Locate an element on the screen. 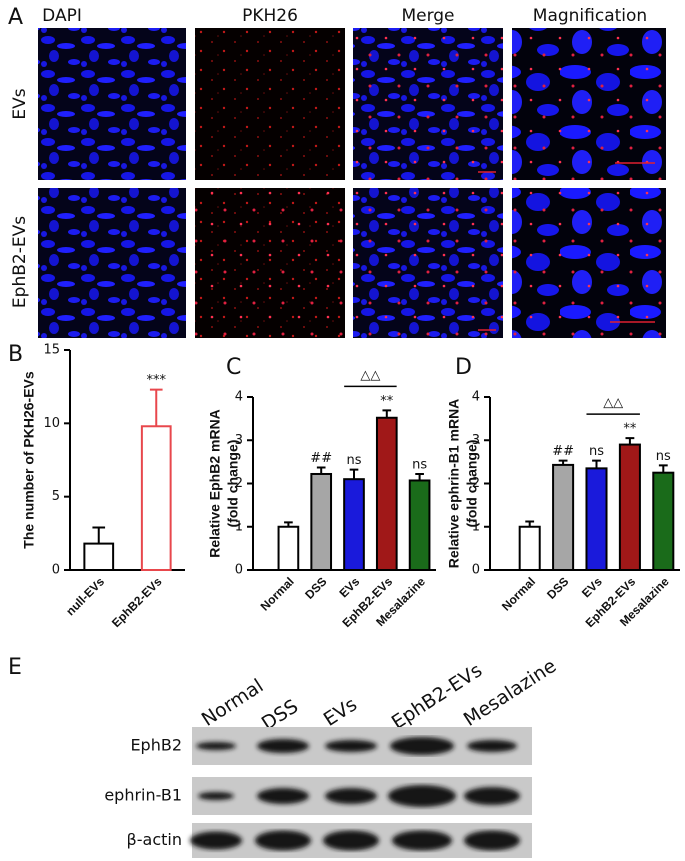 The image size is (685, 861). lane-label: EVs is located at coordinates (340, 711).